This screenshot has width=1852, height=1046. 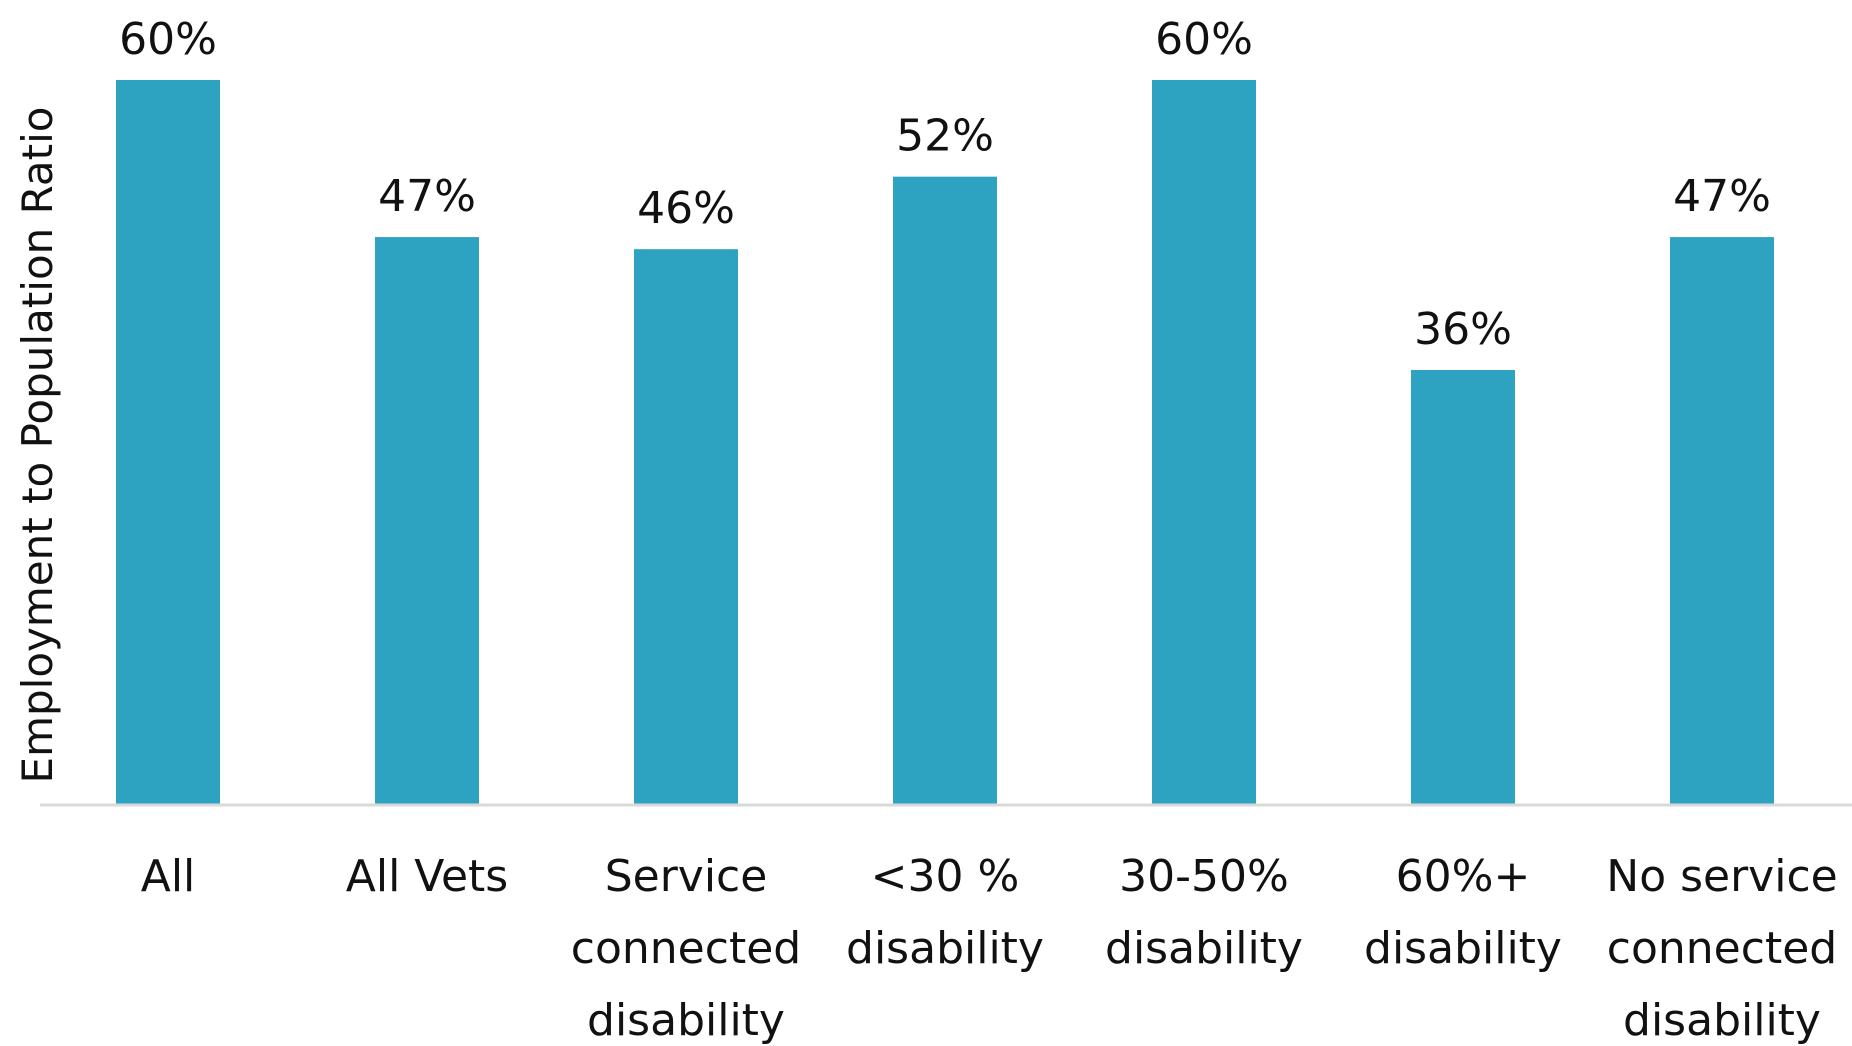 I want to click on x-tick-label: <30 % disability, so click(x=945, y=912).